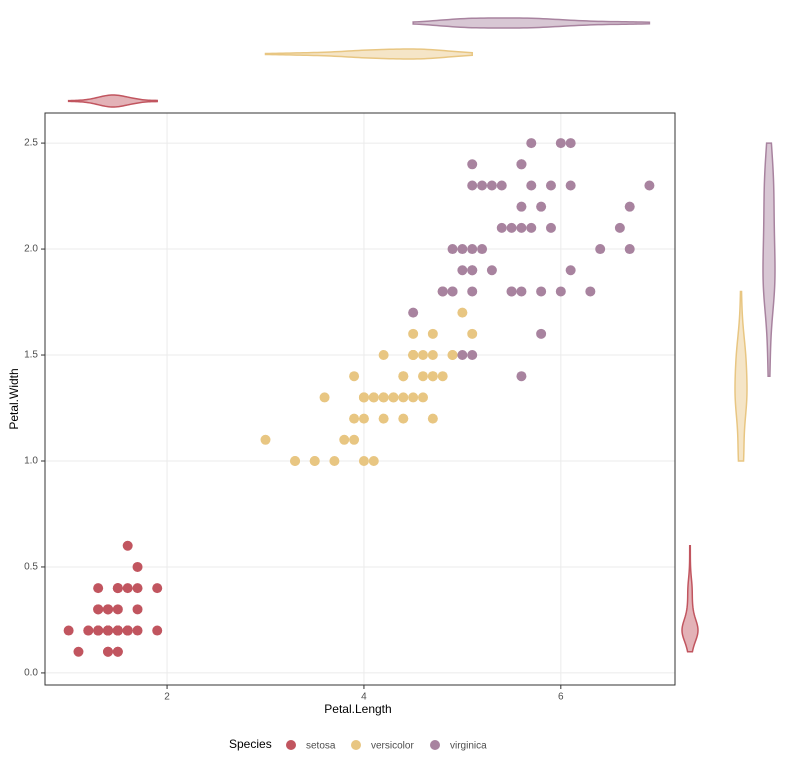 This screenshot has height=769, width=800. I want to click on legend-label: virginica, so click(468, 746).